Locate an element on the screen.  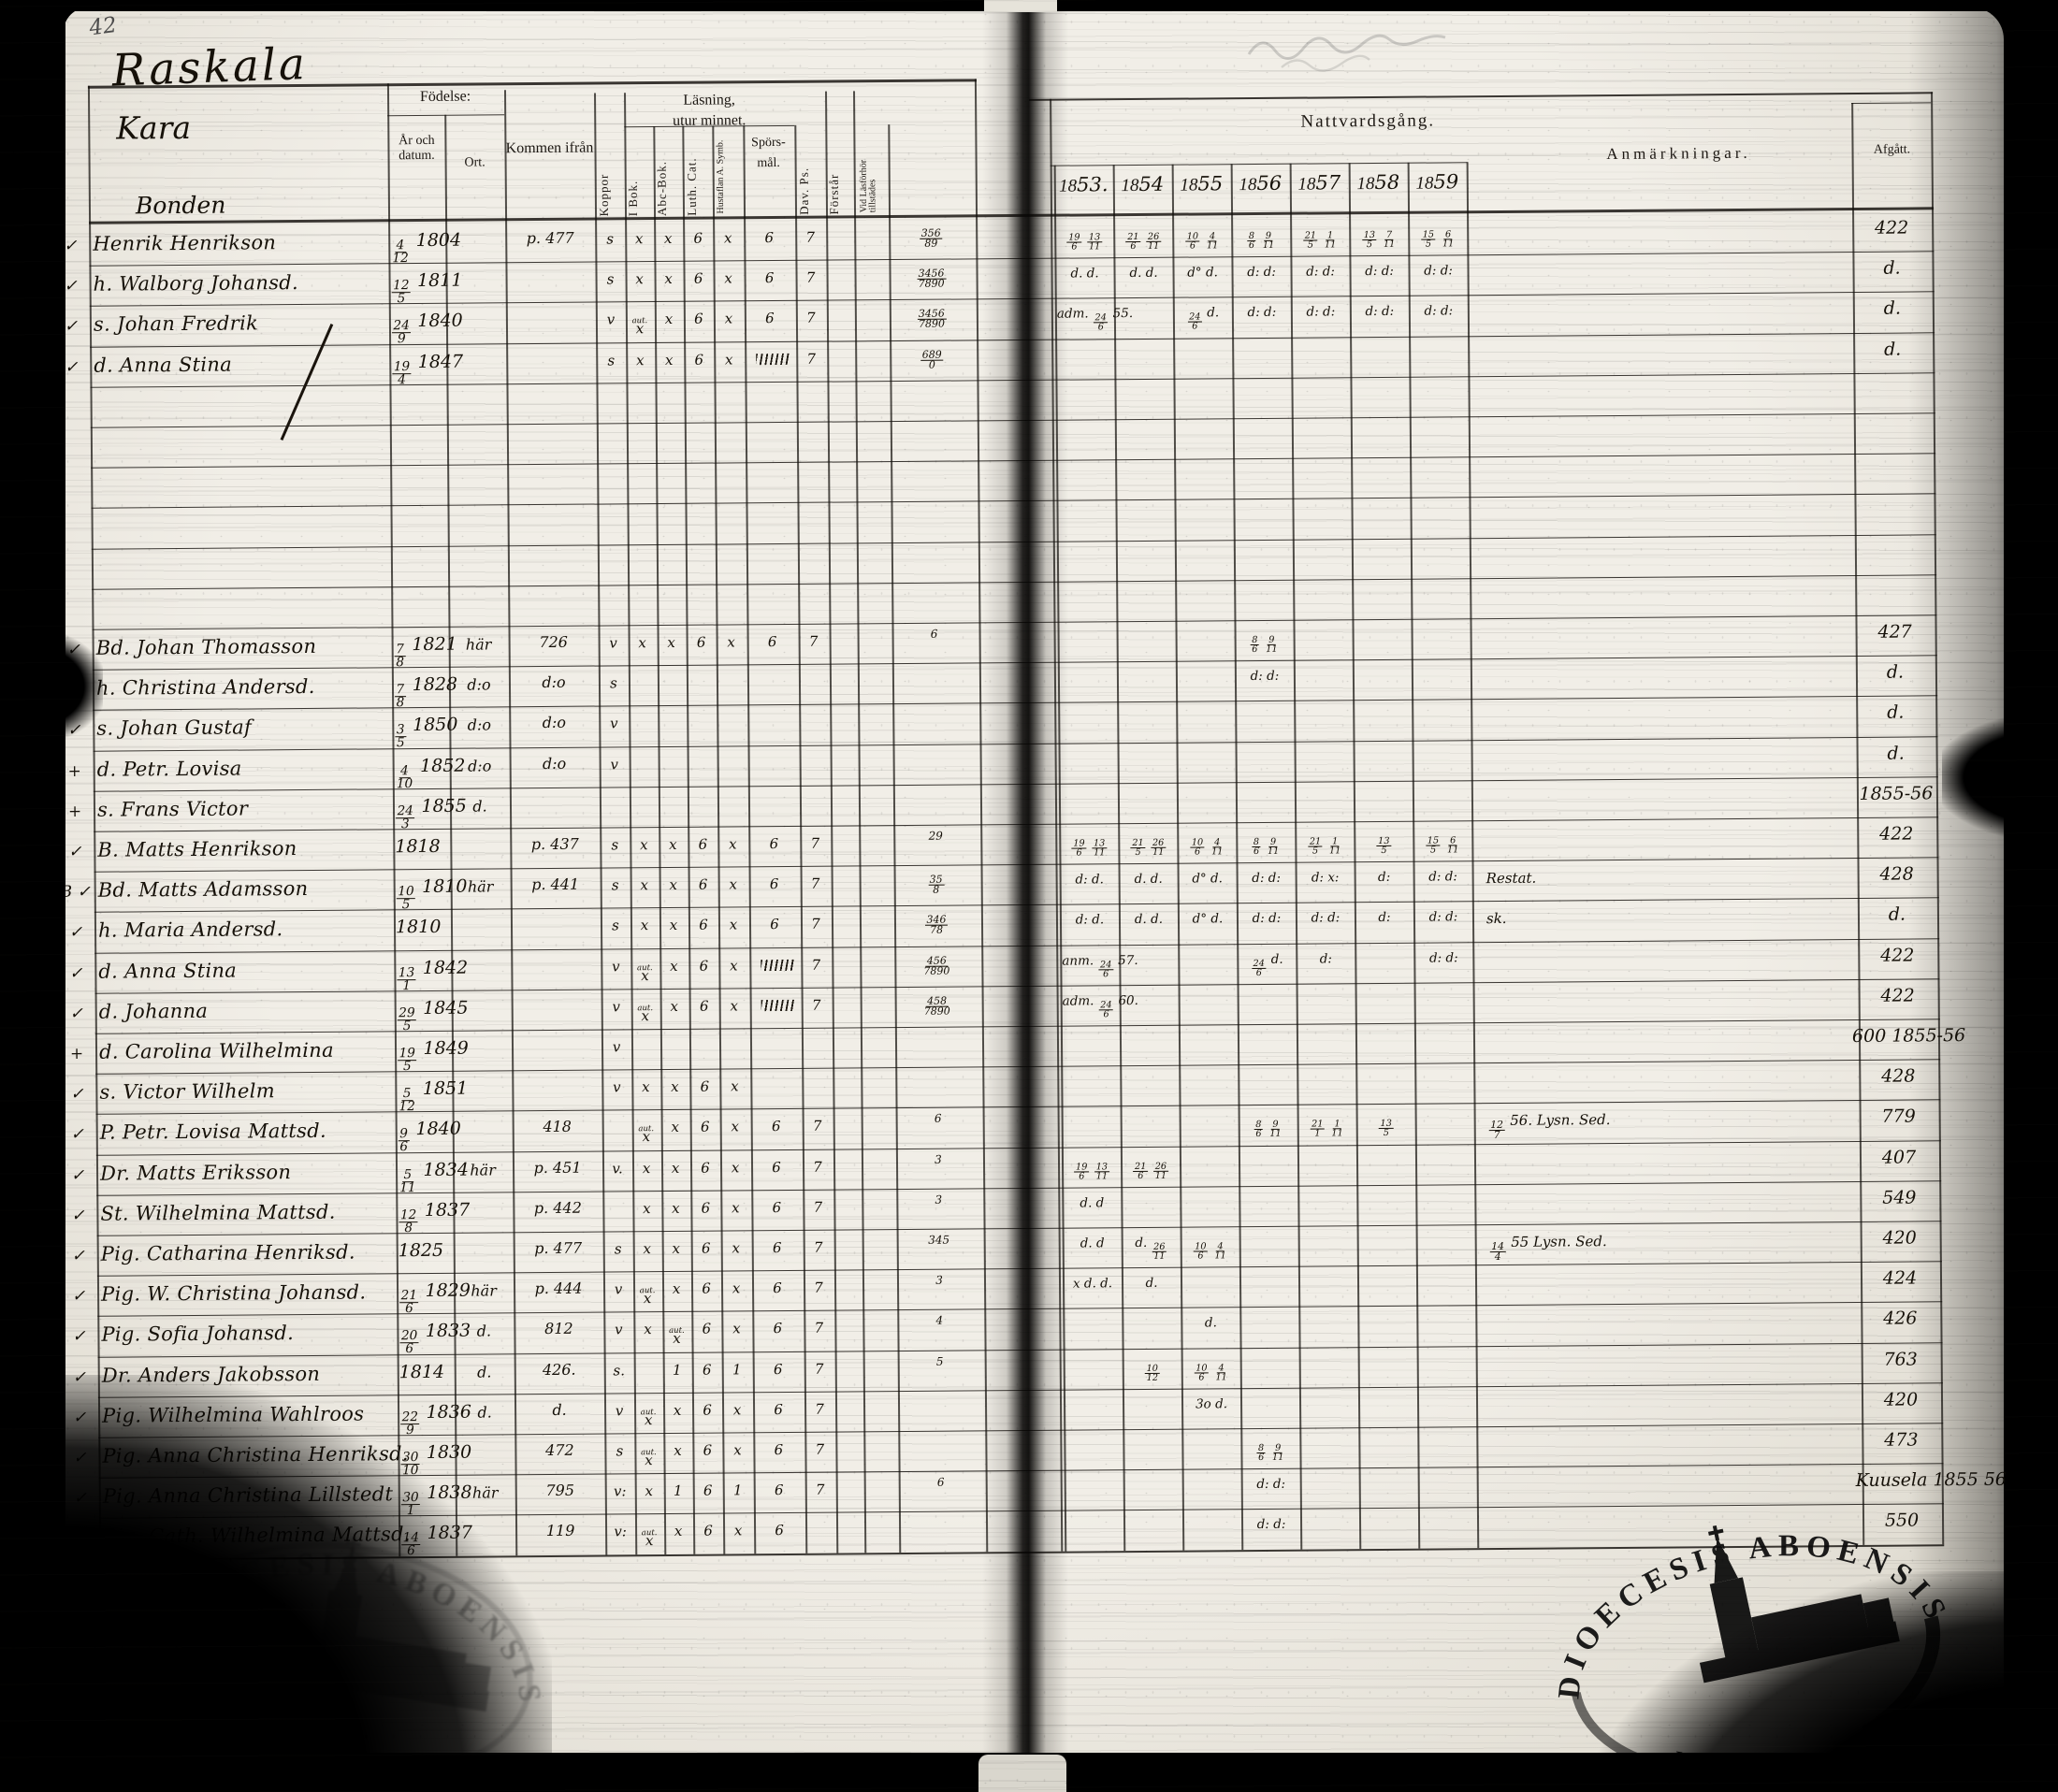
date-fraction: 20 6 is located at coordinates (409, 1342).